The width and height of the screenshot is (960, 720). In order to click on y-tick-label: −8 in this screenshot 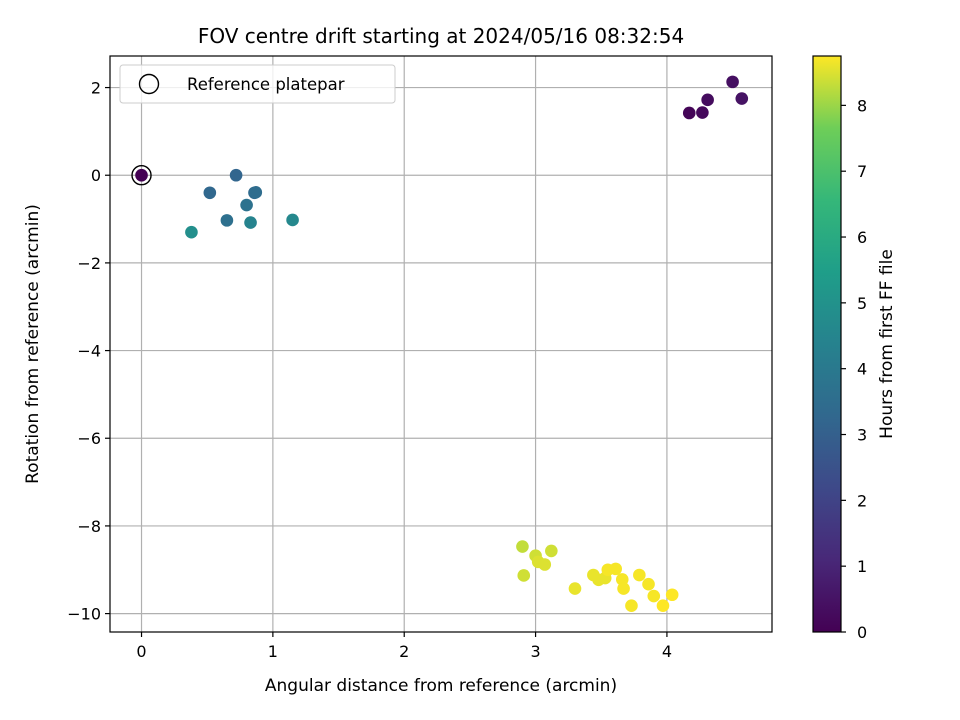, I will do `click(89, 526)`.